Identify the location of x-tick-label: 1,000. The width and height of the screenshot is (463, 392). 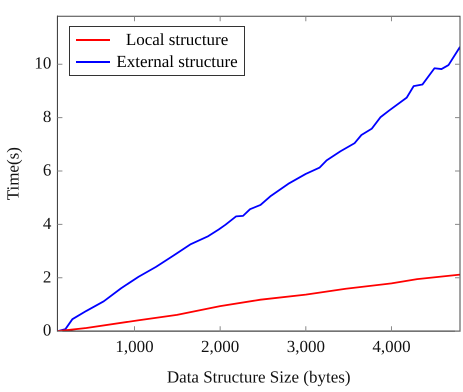
(134, 346).